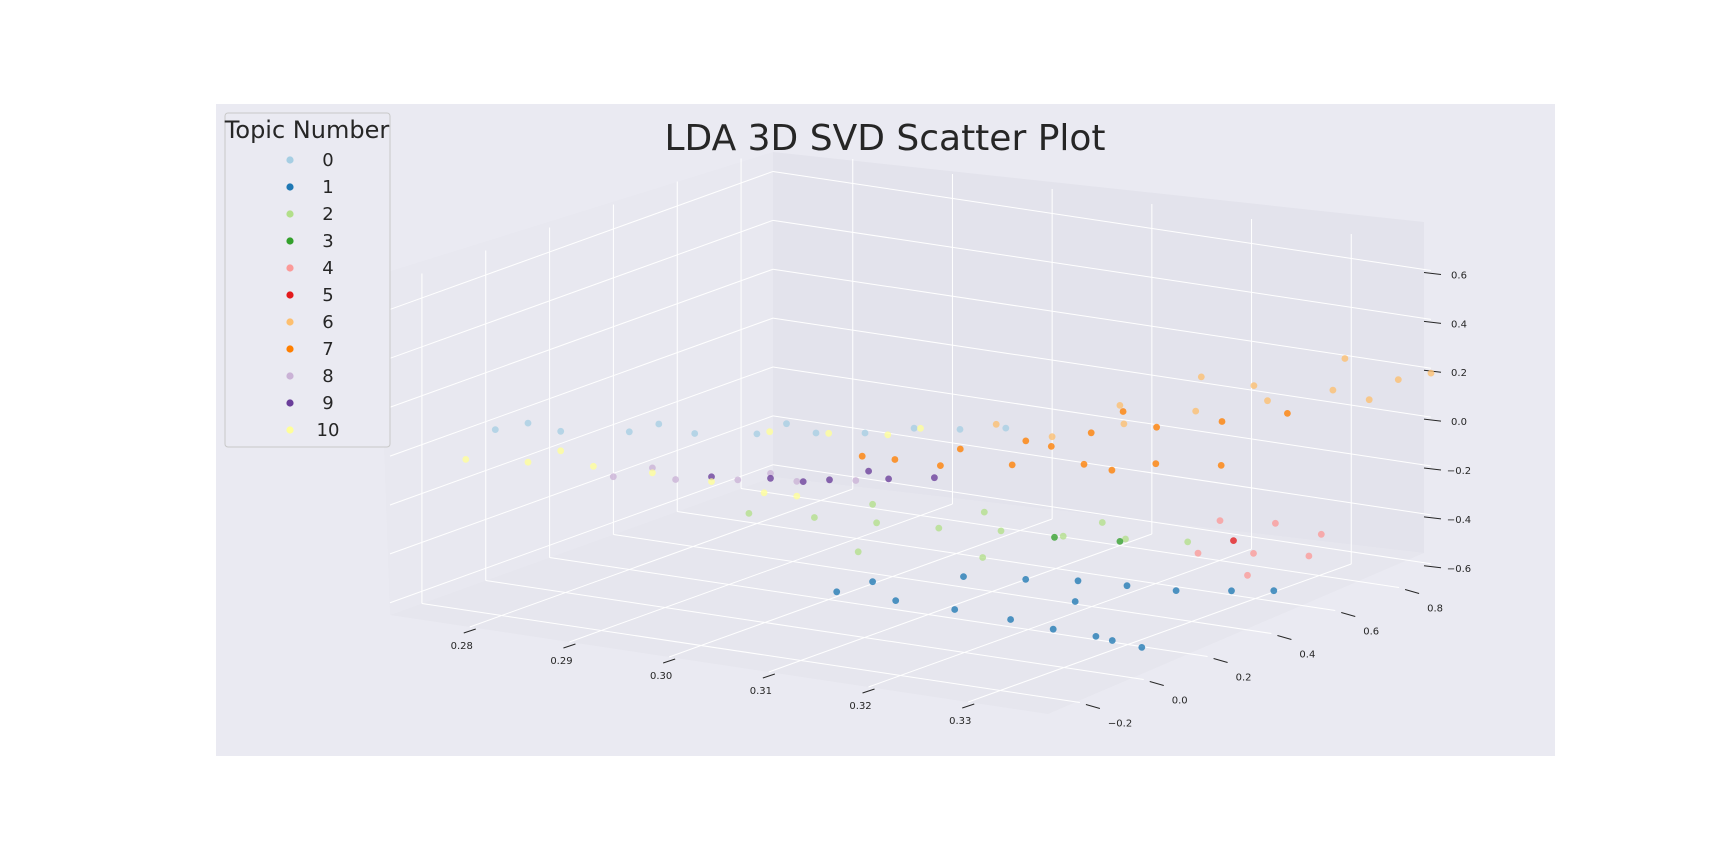 This screenshot has width=1728, height=864. Describe the element at coordinates (761, 691) in the screenshot. I see `x-tick-label: 0.31` at that location.